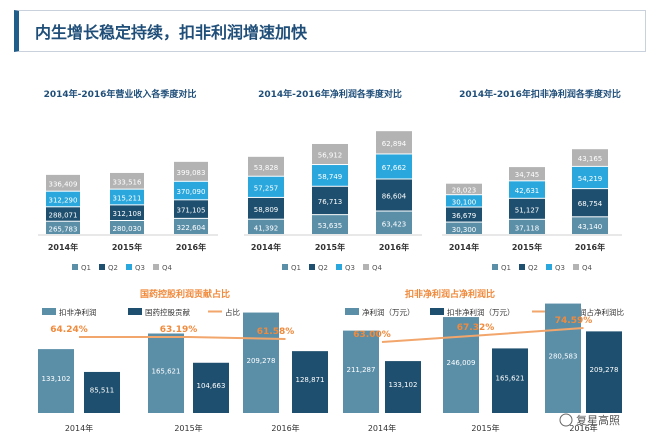 The image size is (660, 440). I want to click on data-label: 28,023, so click(464, 190).